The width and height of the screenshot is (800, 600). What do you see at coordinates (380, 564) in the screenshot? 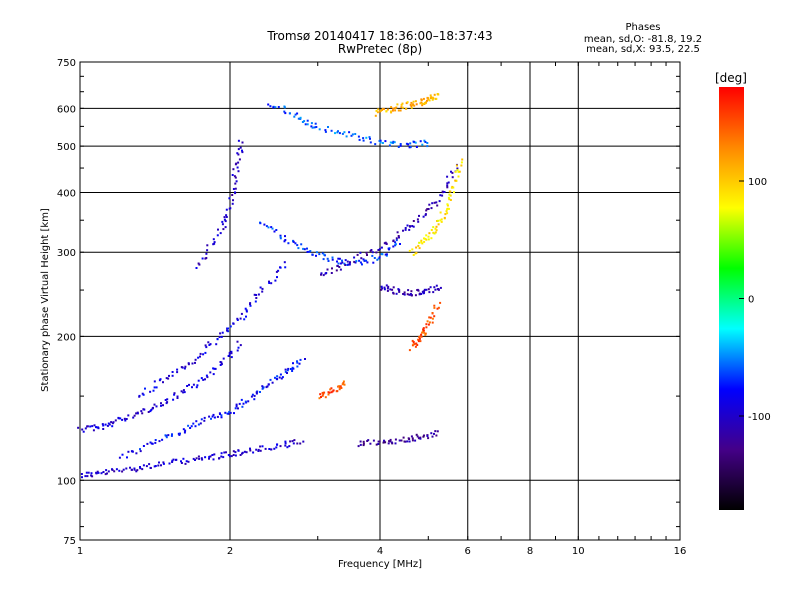
I see `x-axis-label: Frequency [MHz]` at bounding box center [380, 564].